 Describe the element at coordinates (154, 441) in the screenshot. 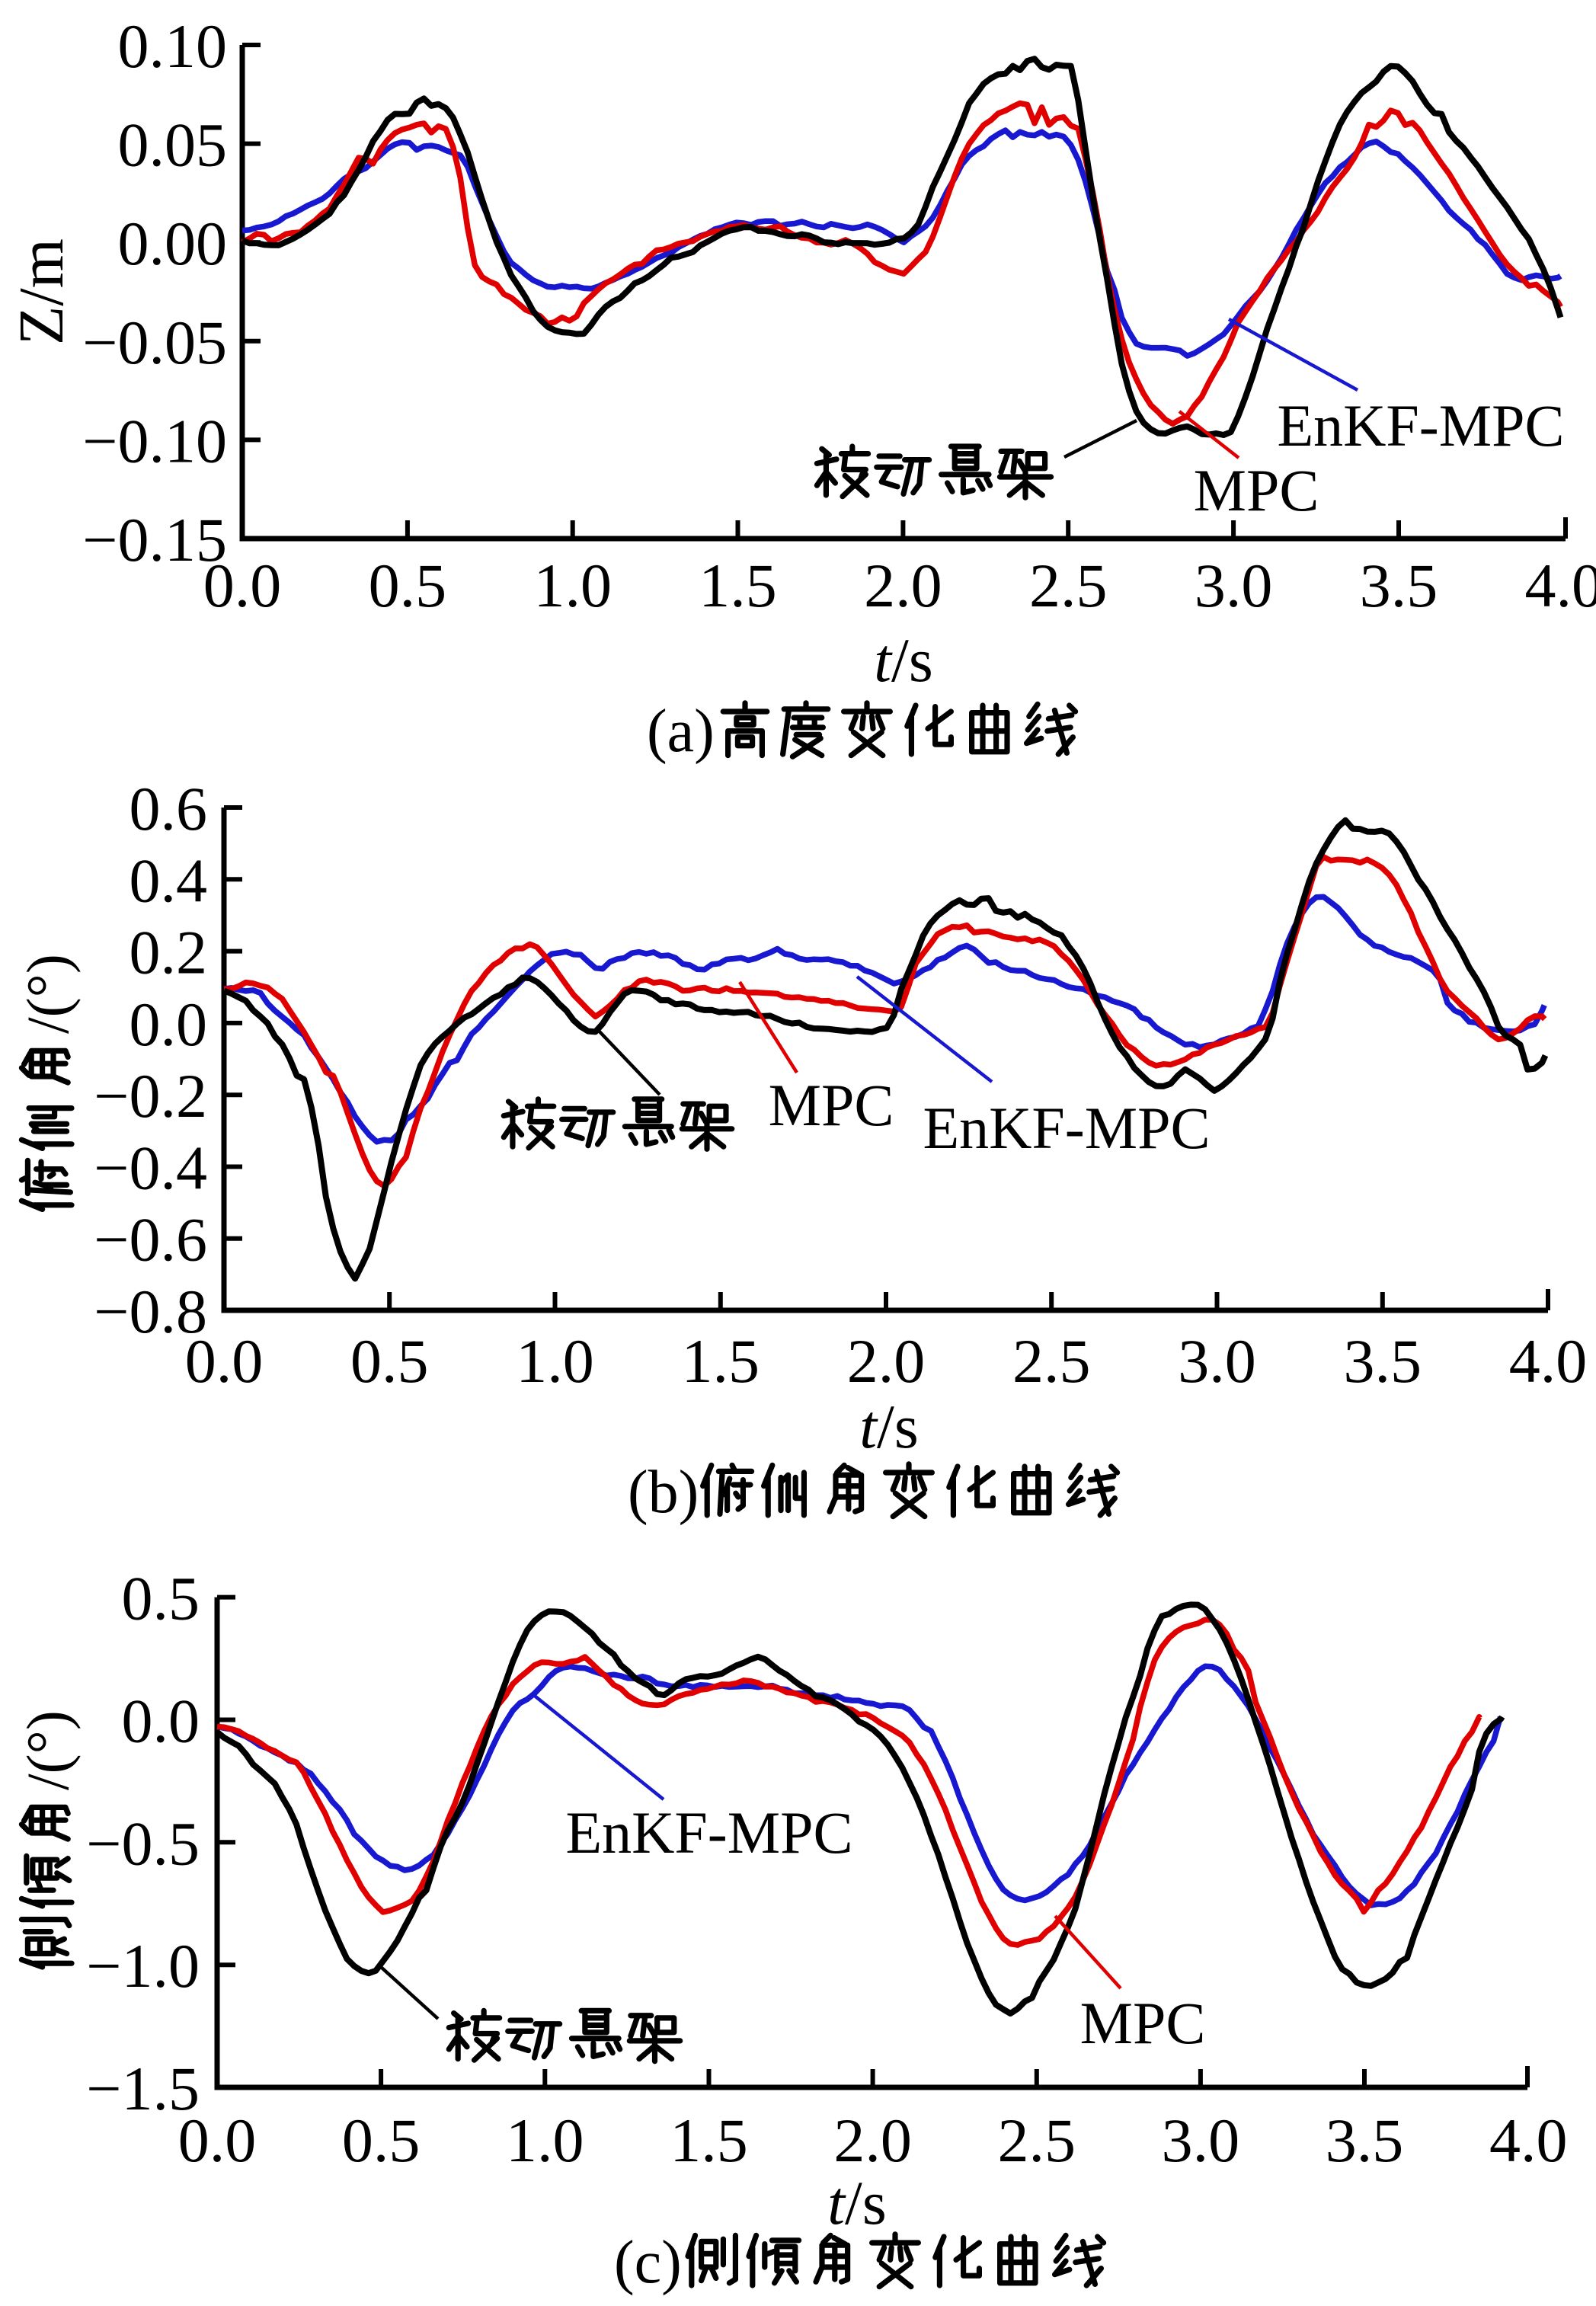

I see `svg-text: −0.10` at that location.